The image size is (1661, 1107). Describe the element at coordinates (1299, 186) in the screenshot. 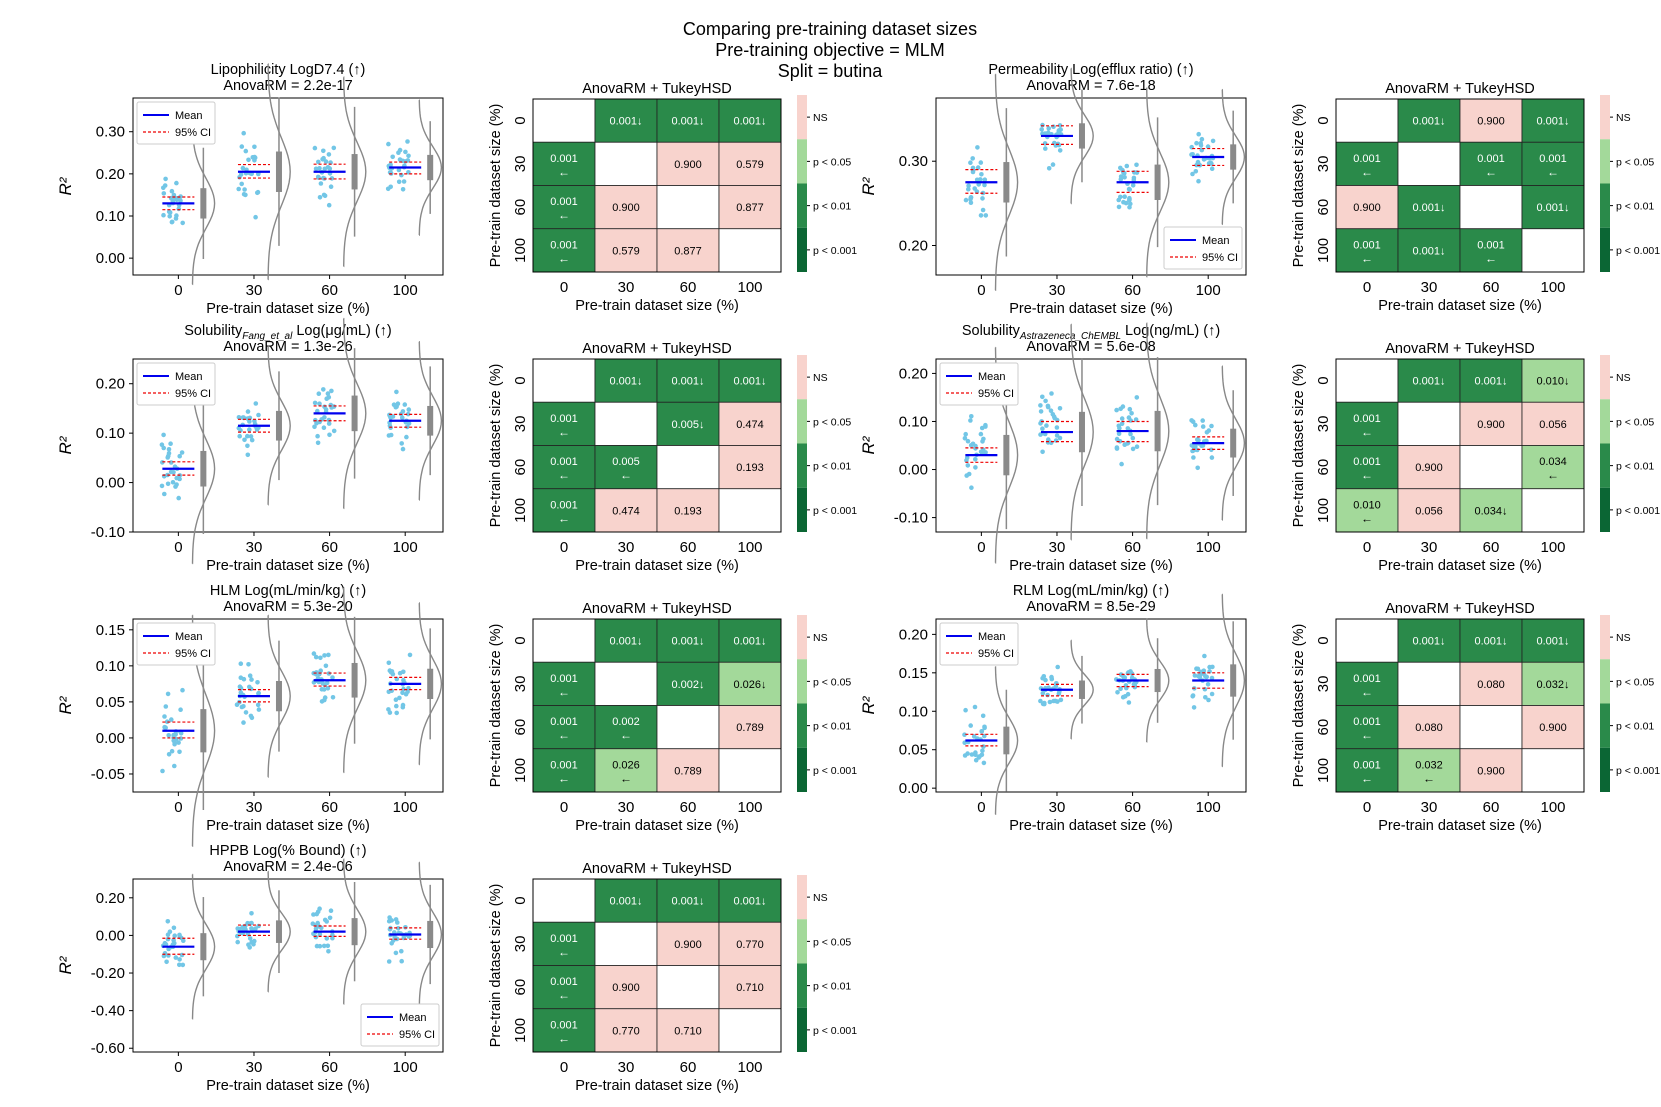

I see `heatmap-y-axis-label: Pre-train dataset size (%)` at that location.